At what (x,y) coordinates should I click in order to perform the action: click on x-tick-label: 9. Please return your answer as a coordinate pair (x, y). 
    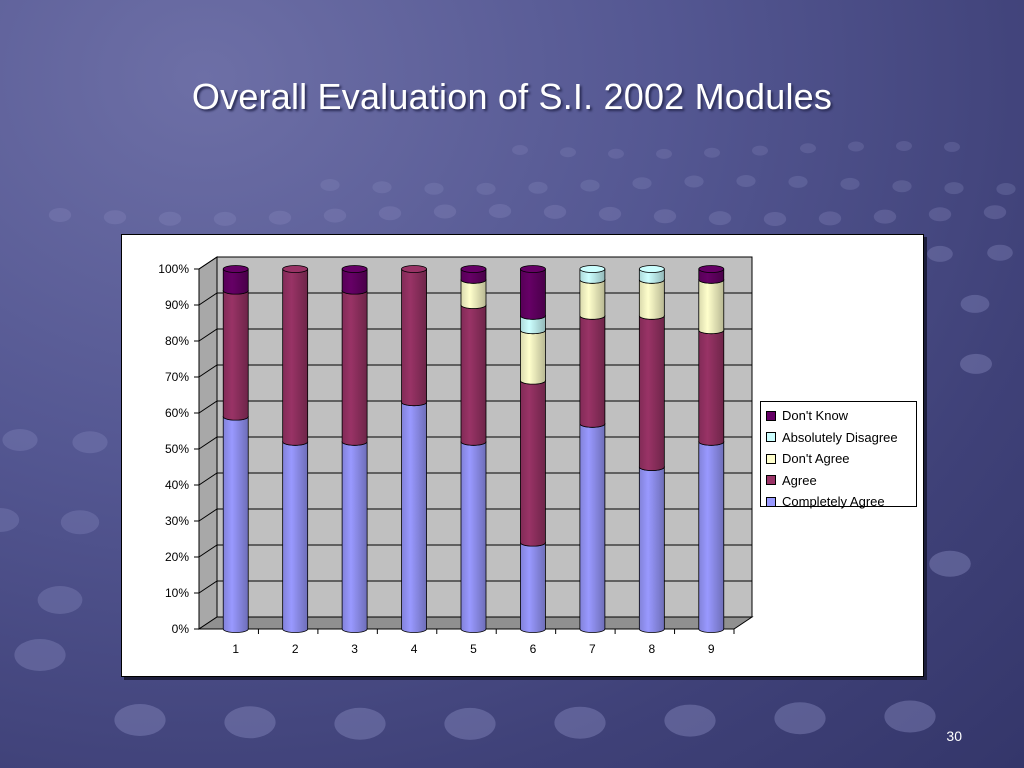
    Looking at the image, I should click on (711, 649).